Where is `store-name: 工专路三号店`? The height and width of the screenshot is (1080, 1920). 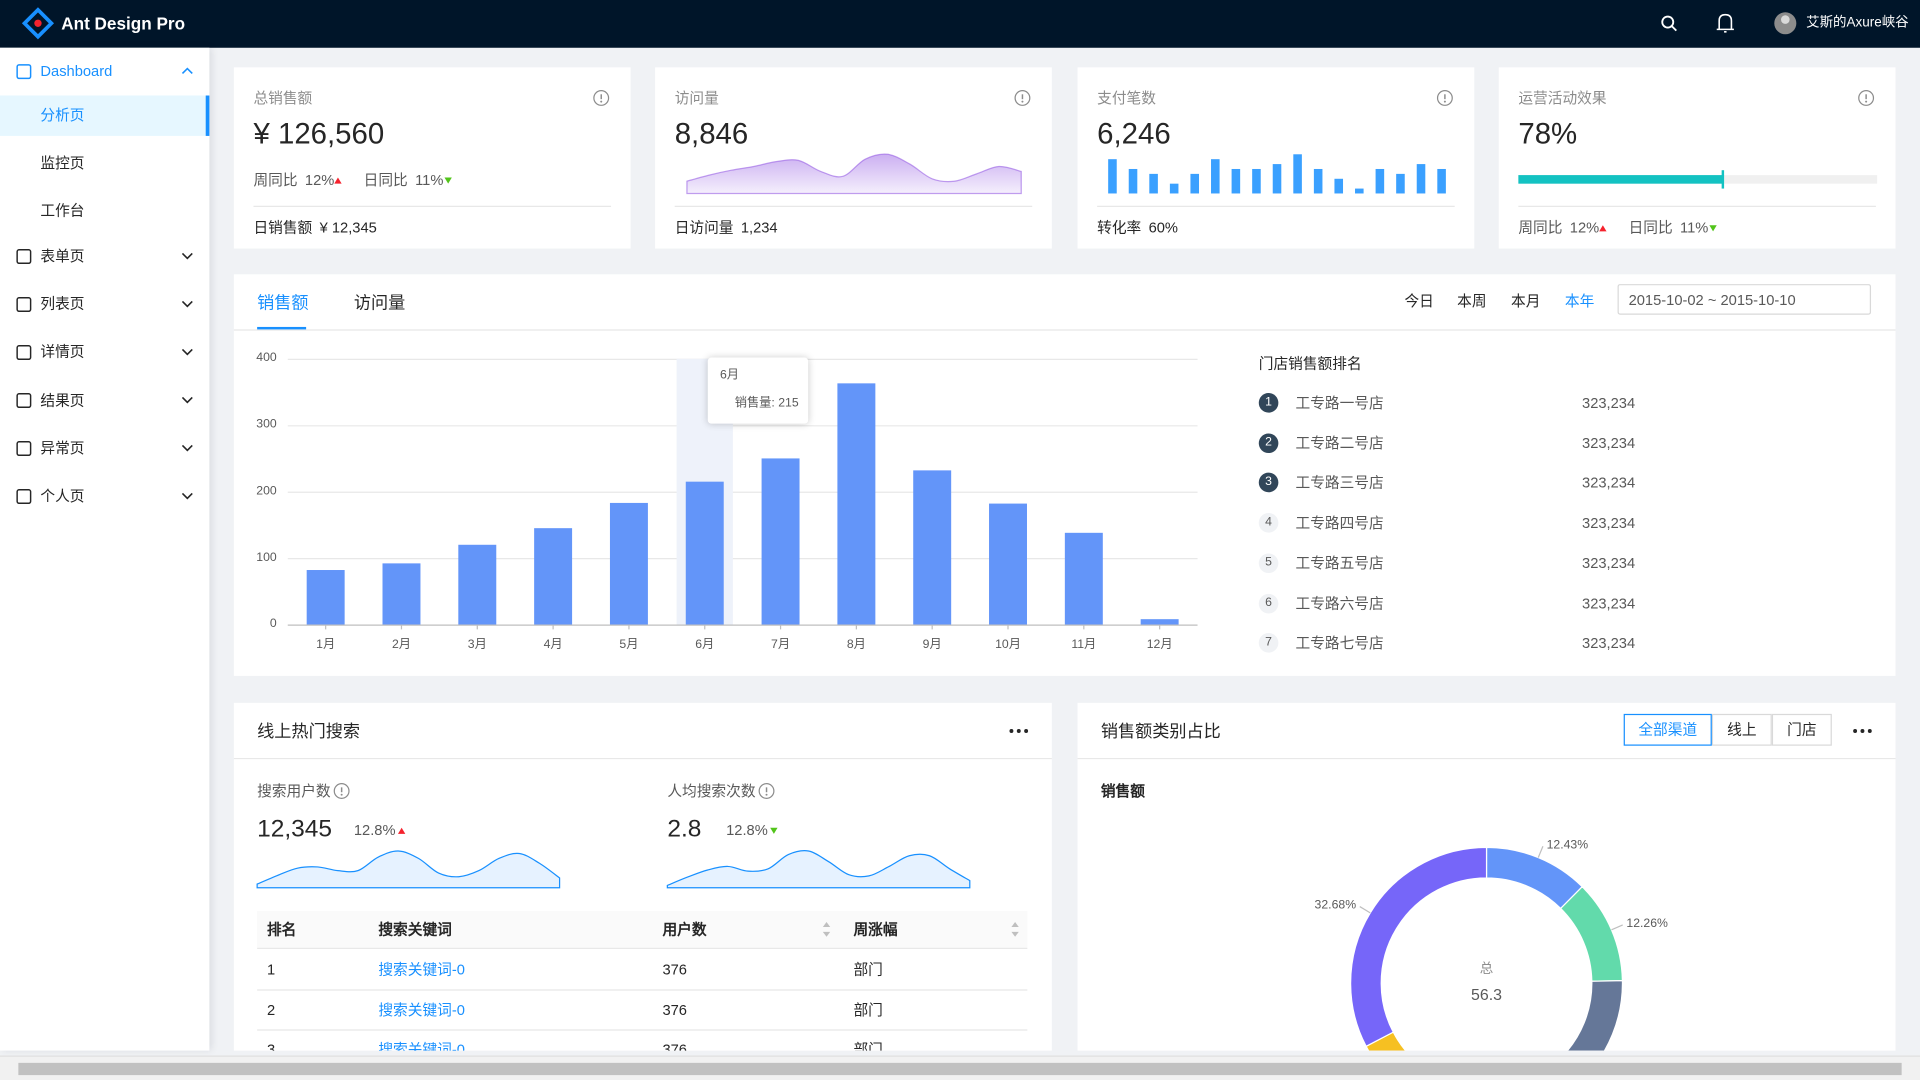 store-name: 工专路三号店 is located at coordinates (1339, 483).